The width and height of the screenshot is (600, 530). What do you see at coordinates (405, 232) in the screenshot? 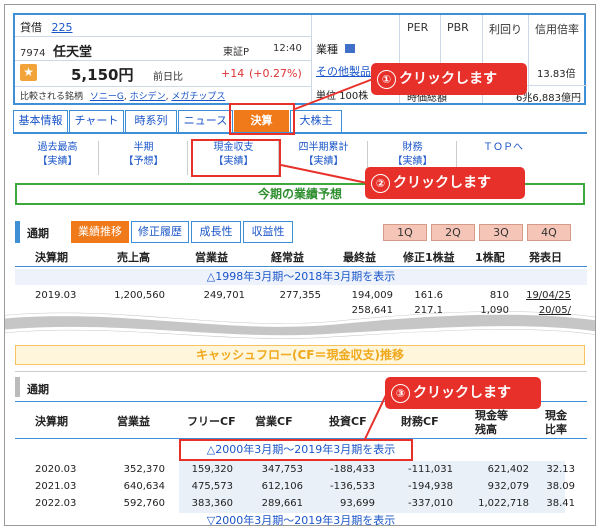
I see `btn-1q: 1Q` at bounding box center [405, 232].